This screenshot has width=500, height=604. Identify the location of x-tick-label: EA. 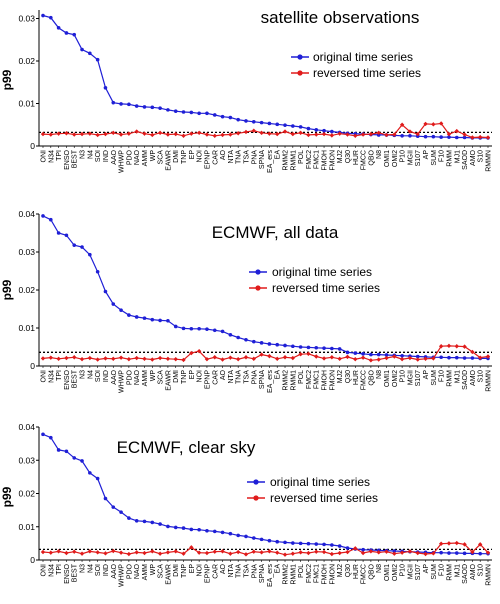
(278, 155).